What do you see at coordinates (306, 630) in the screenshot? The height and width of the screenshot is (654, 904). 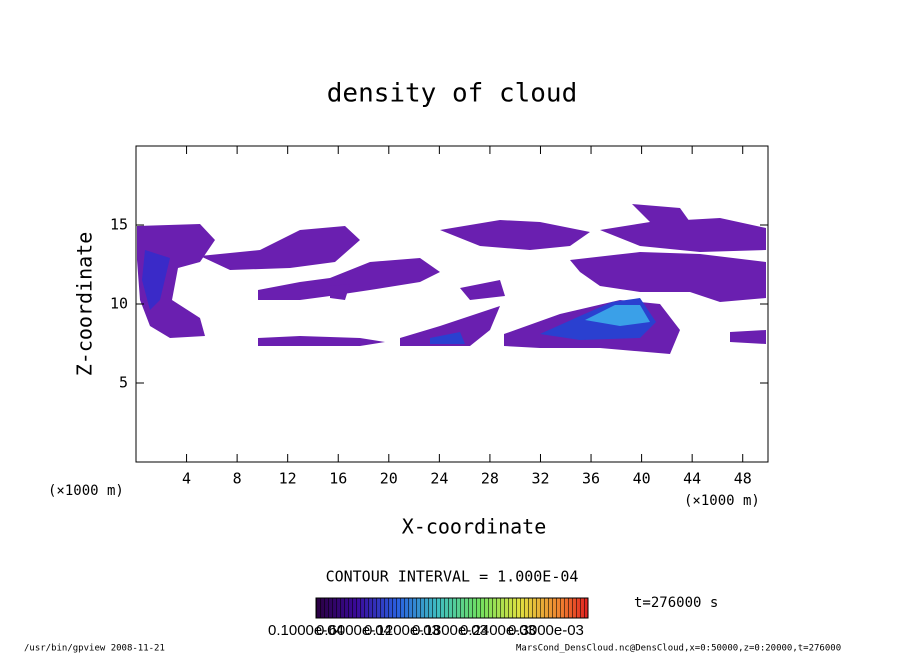 I see `colorbar-label: 0.1000e-04` at bounding box center [306, 630].